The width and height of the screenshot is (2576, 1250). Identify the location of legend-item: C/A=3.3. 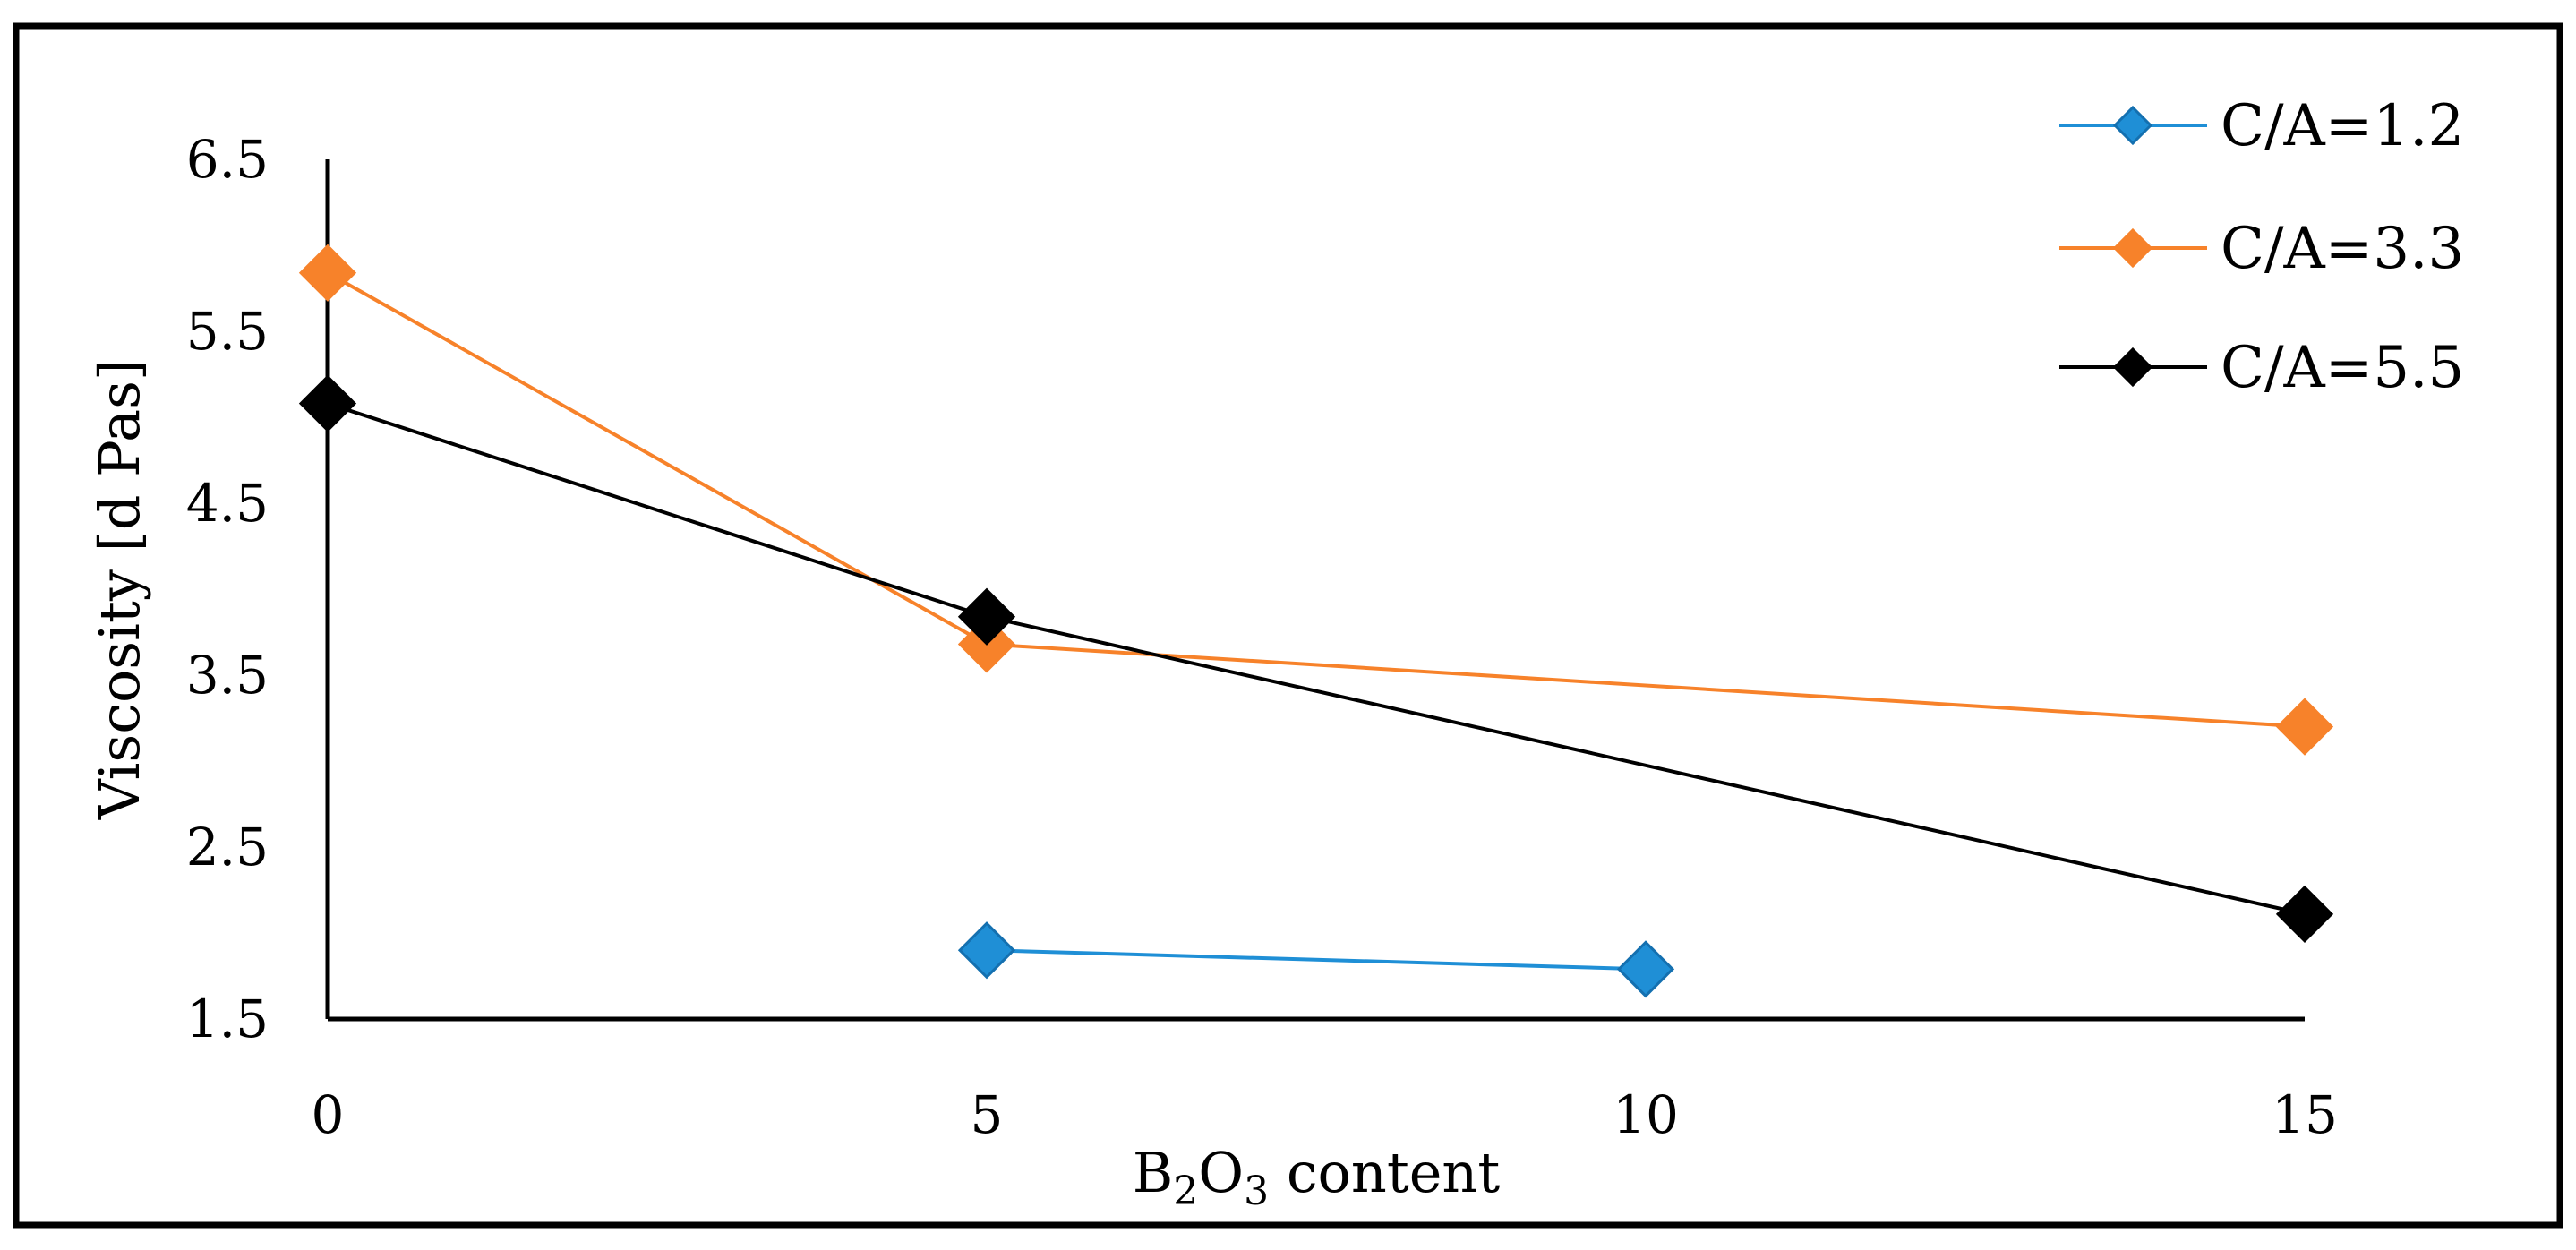
(2261, 249).